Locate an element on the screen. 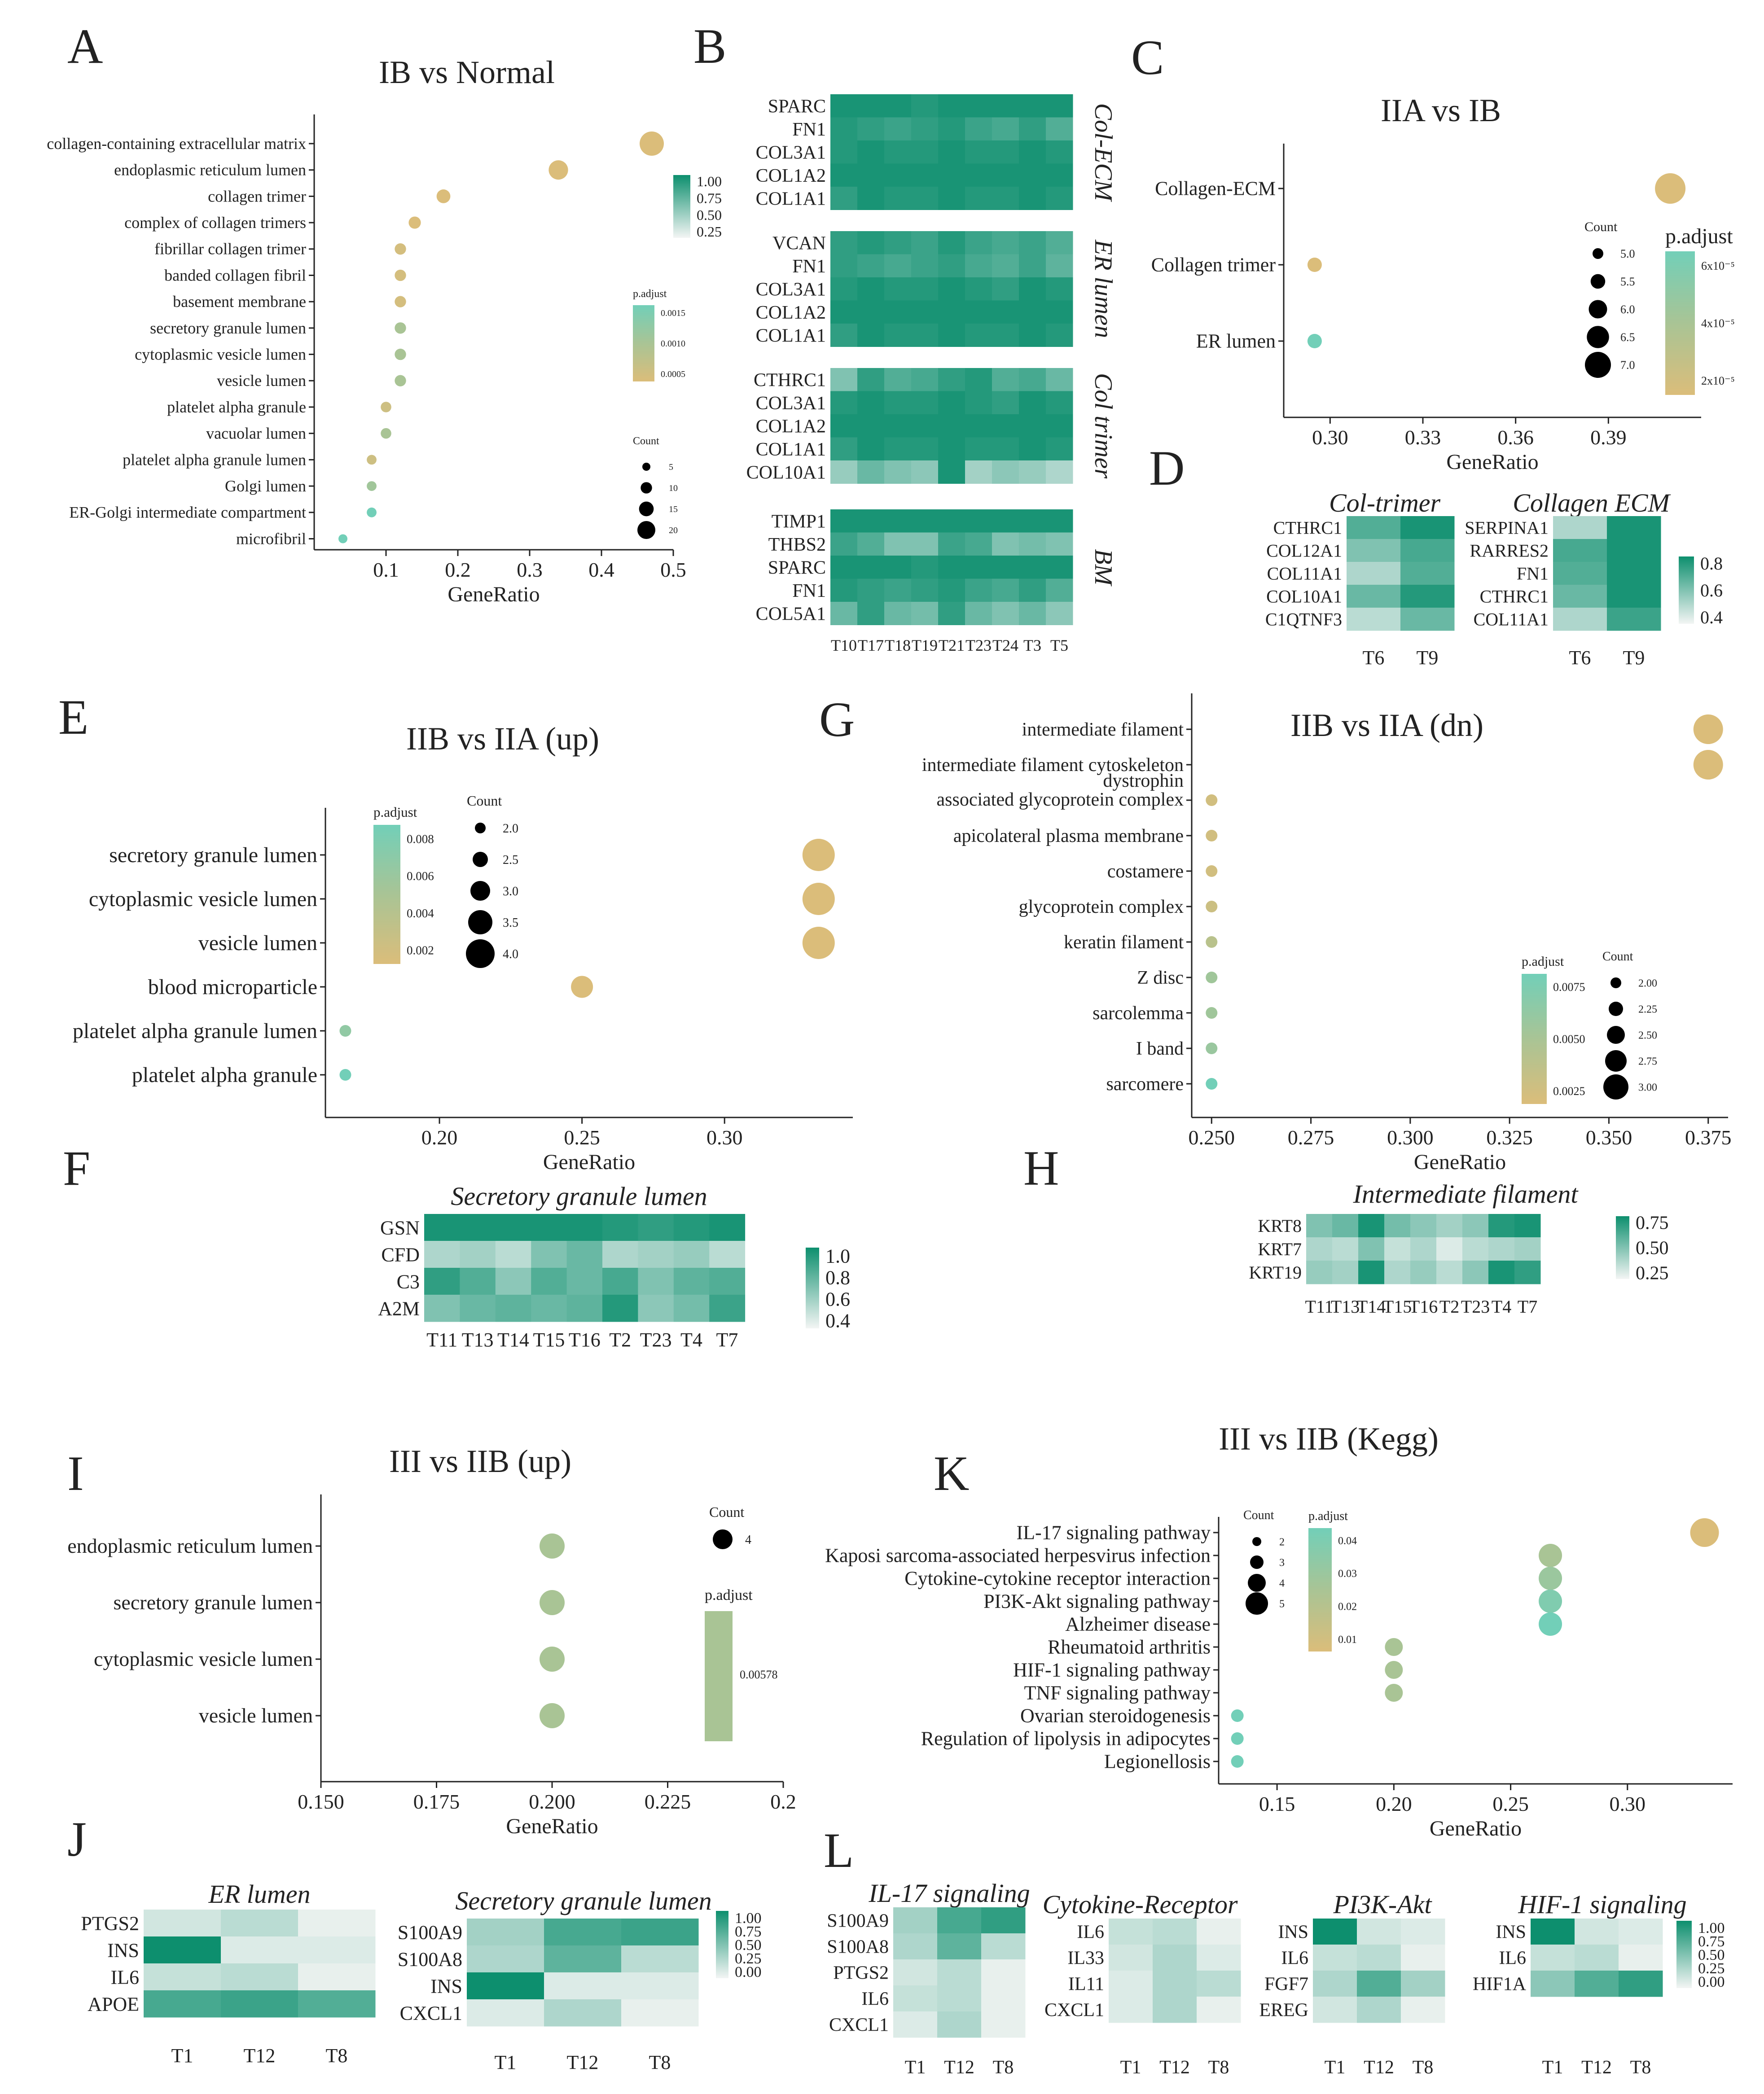 The image size is (1764, 2094). heatmap-title: PI3K-Akt is located at coordinates (1382, 1905).